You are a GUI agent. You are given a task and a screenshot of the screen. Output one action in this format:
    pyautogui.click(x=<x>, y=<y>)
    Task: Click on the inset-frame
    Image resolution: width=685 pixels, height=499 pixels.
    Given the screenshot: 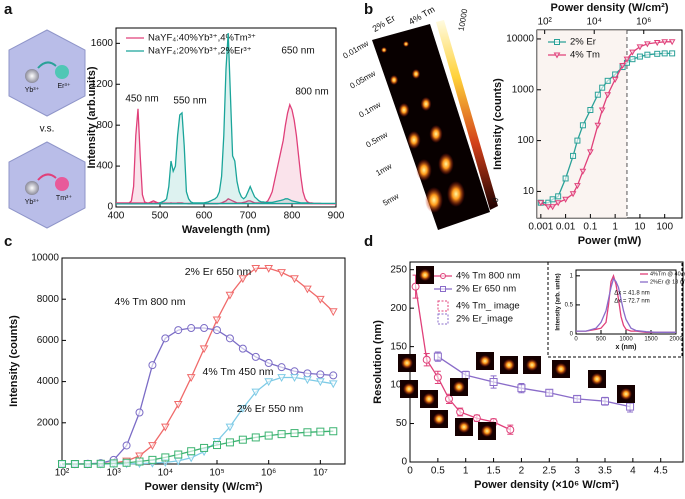 What is the action you would take?
    pyautogui.click(x=615, y=309)
    